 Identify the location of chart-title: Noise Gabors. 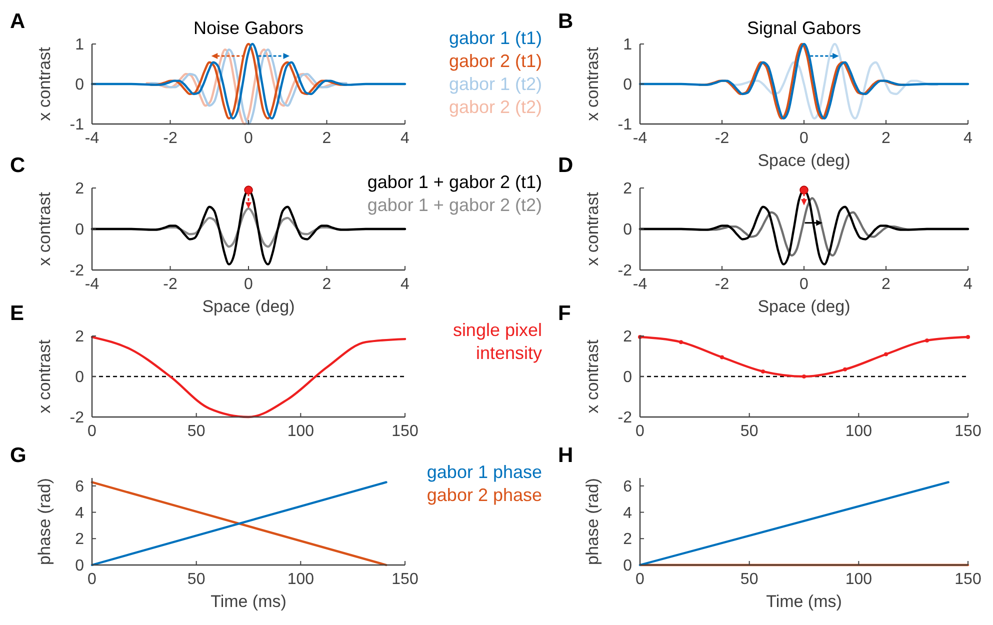
(248, 28).